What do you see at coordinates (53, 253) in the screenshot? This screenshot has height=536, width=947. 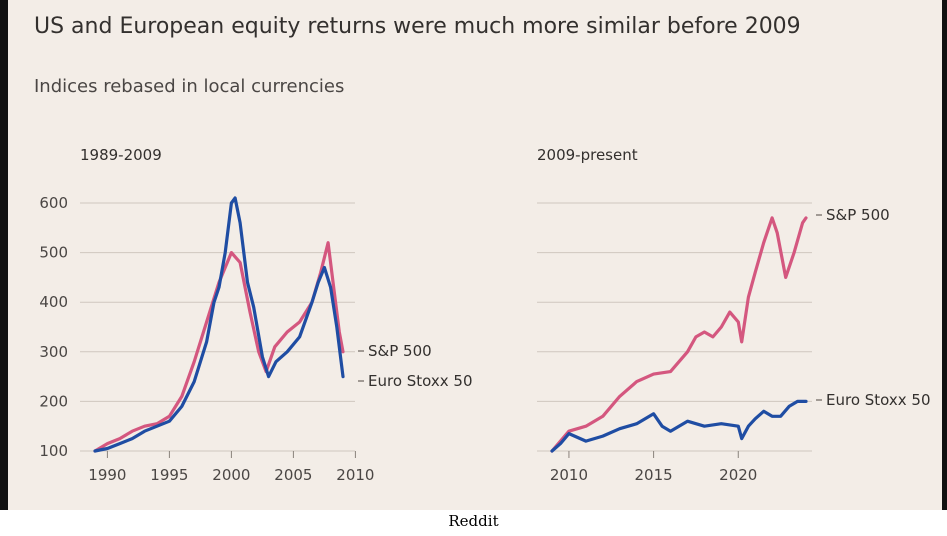 I see `y-tick-label: 500` at bounding box center [53, 253].